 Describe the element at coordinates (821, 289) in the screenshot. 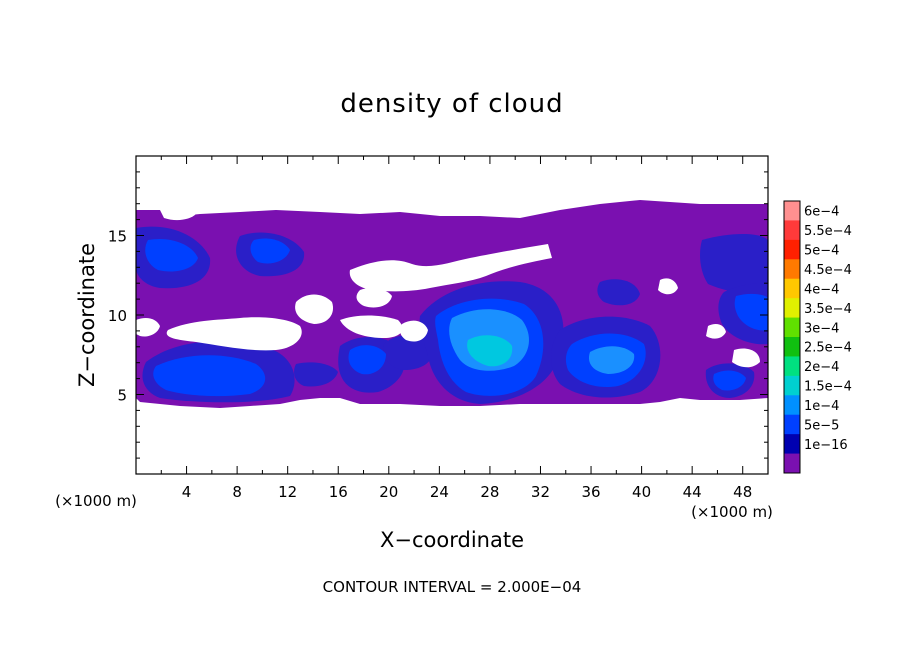

I see `colorbar-label: 4e−4` at that location.